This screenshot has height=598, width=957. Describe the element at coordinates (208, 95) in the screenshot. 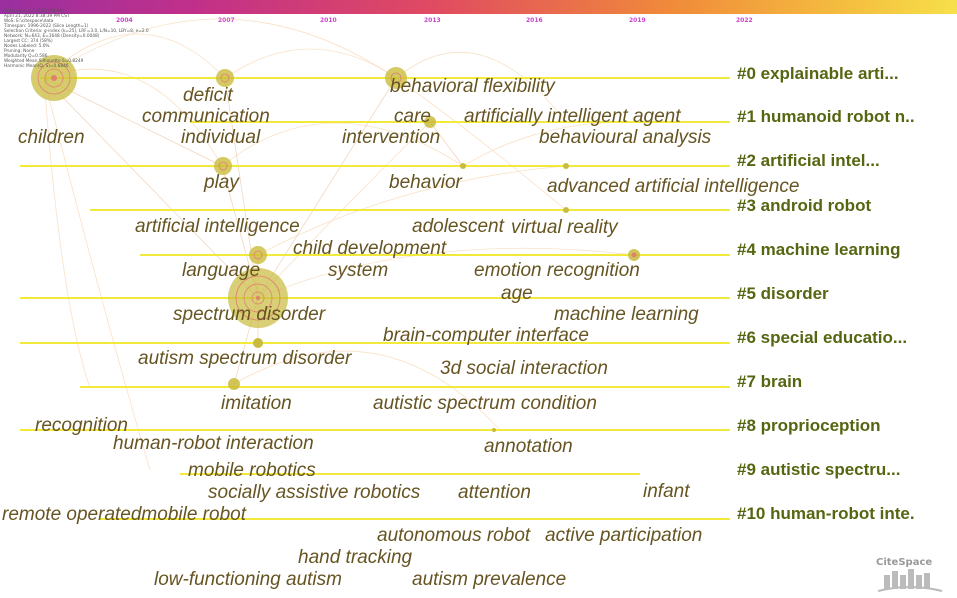

I see `term-label: deficit` at that location.